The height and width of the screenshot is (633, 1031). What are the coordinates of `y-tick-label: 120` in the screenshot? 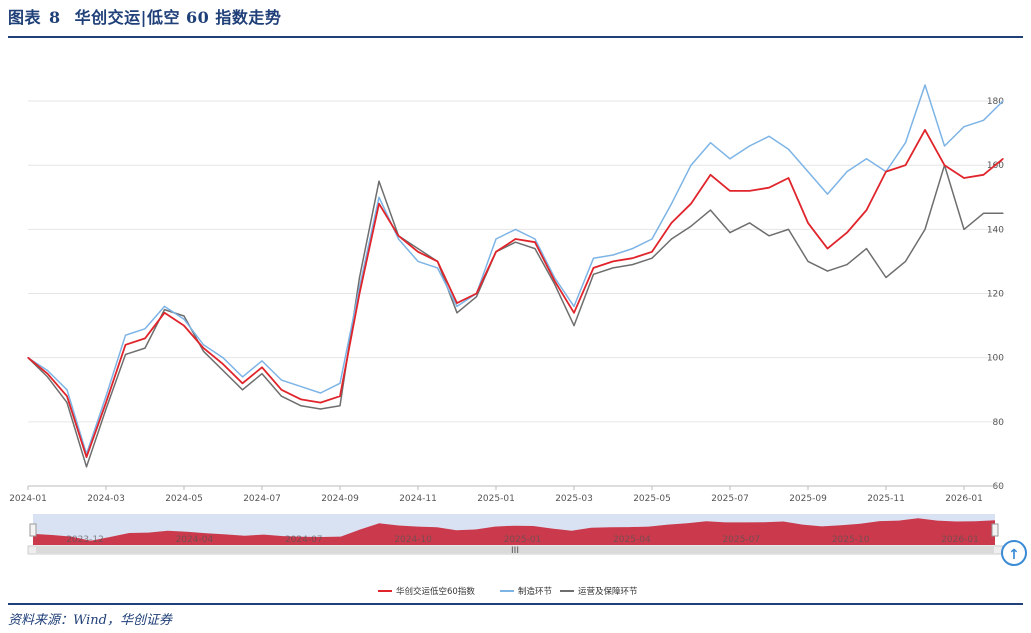 It's located at (995, 295).